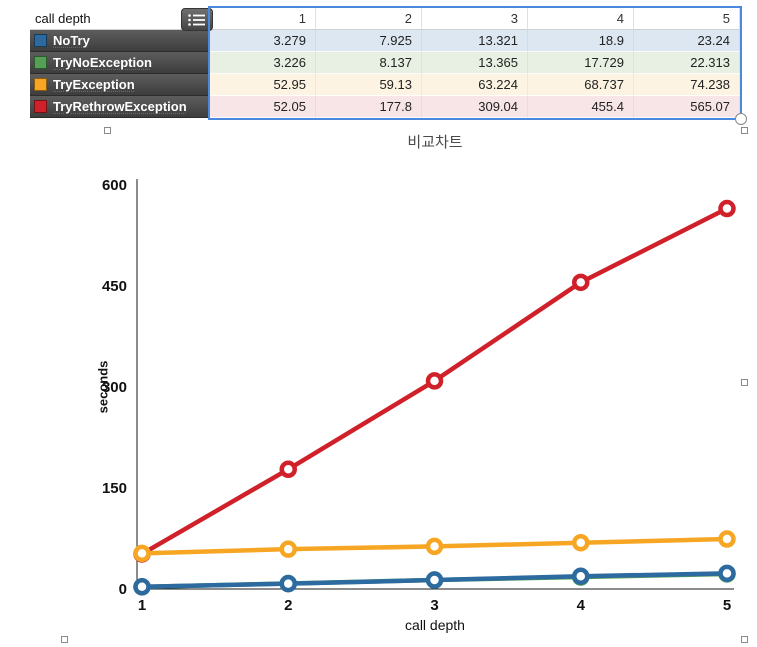  I want to click on column-header: 4, so click(581, 19).